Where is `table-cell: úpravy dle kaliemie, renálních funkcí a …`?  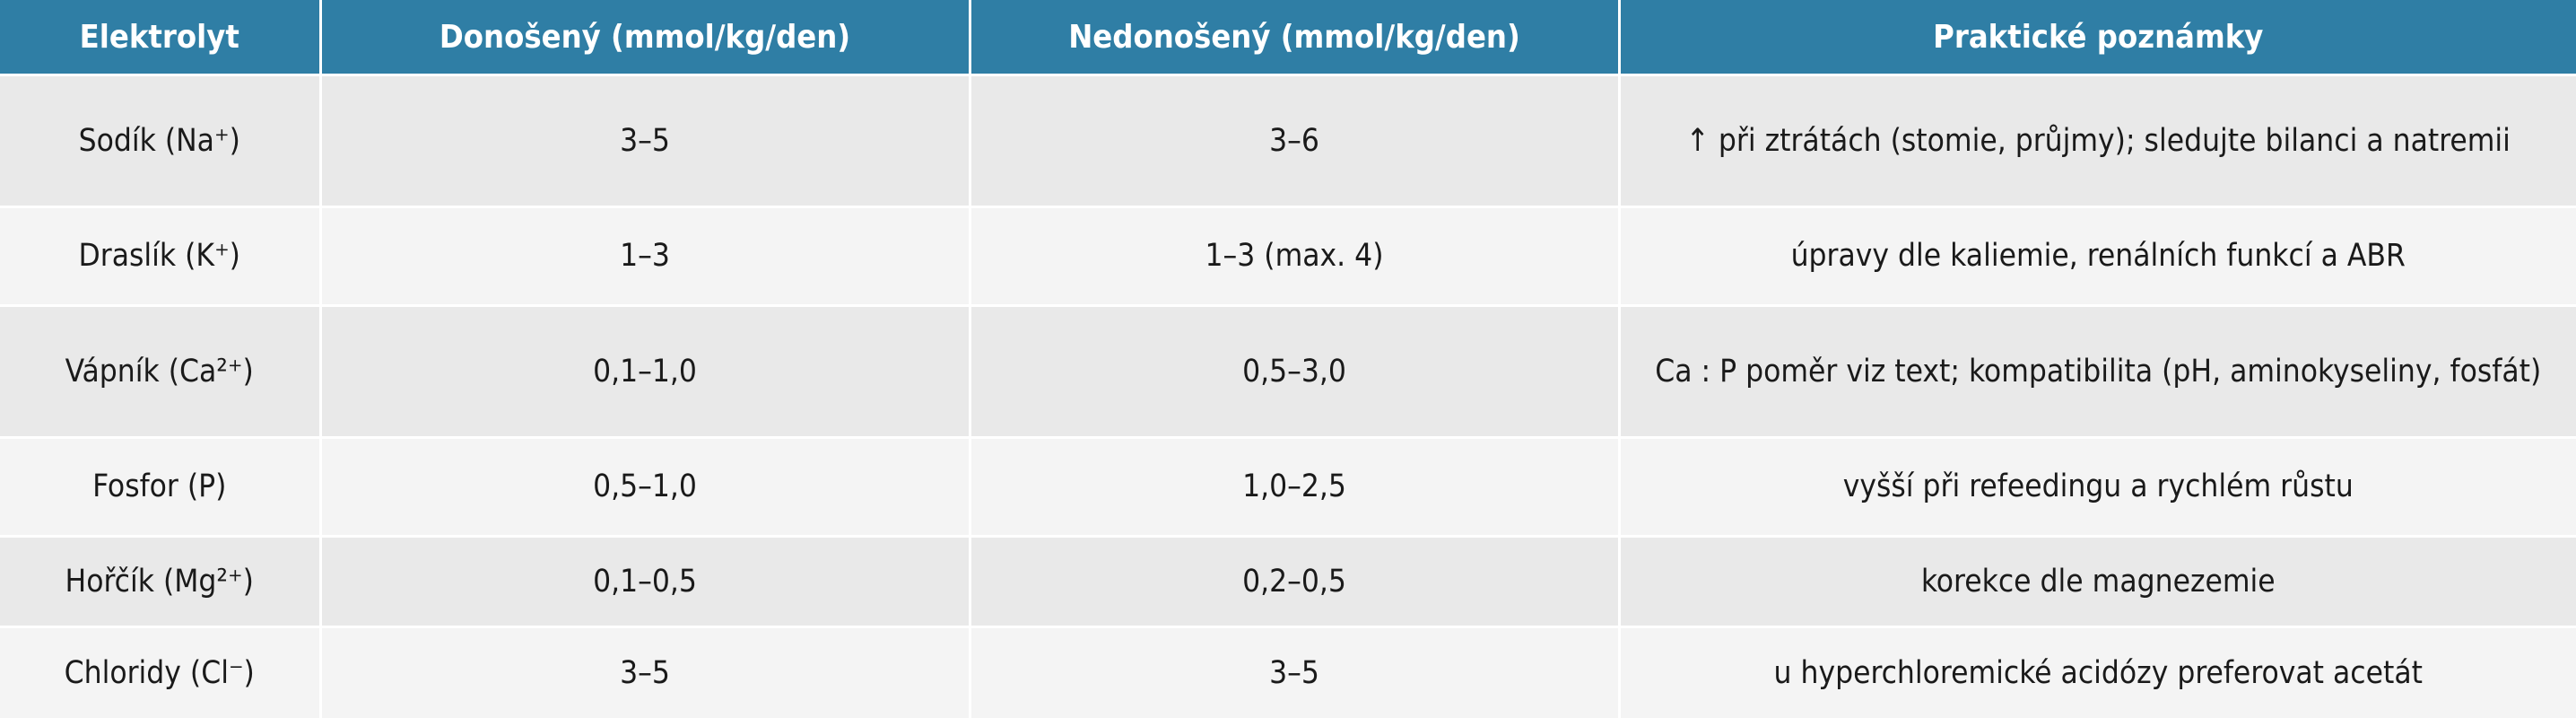
table-cell: úpravy dle kaliemie, renálních funkcí a … is located at coordinates (2097, 256).